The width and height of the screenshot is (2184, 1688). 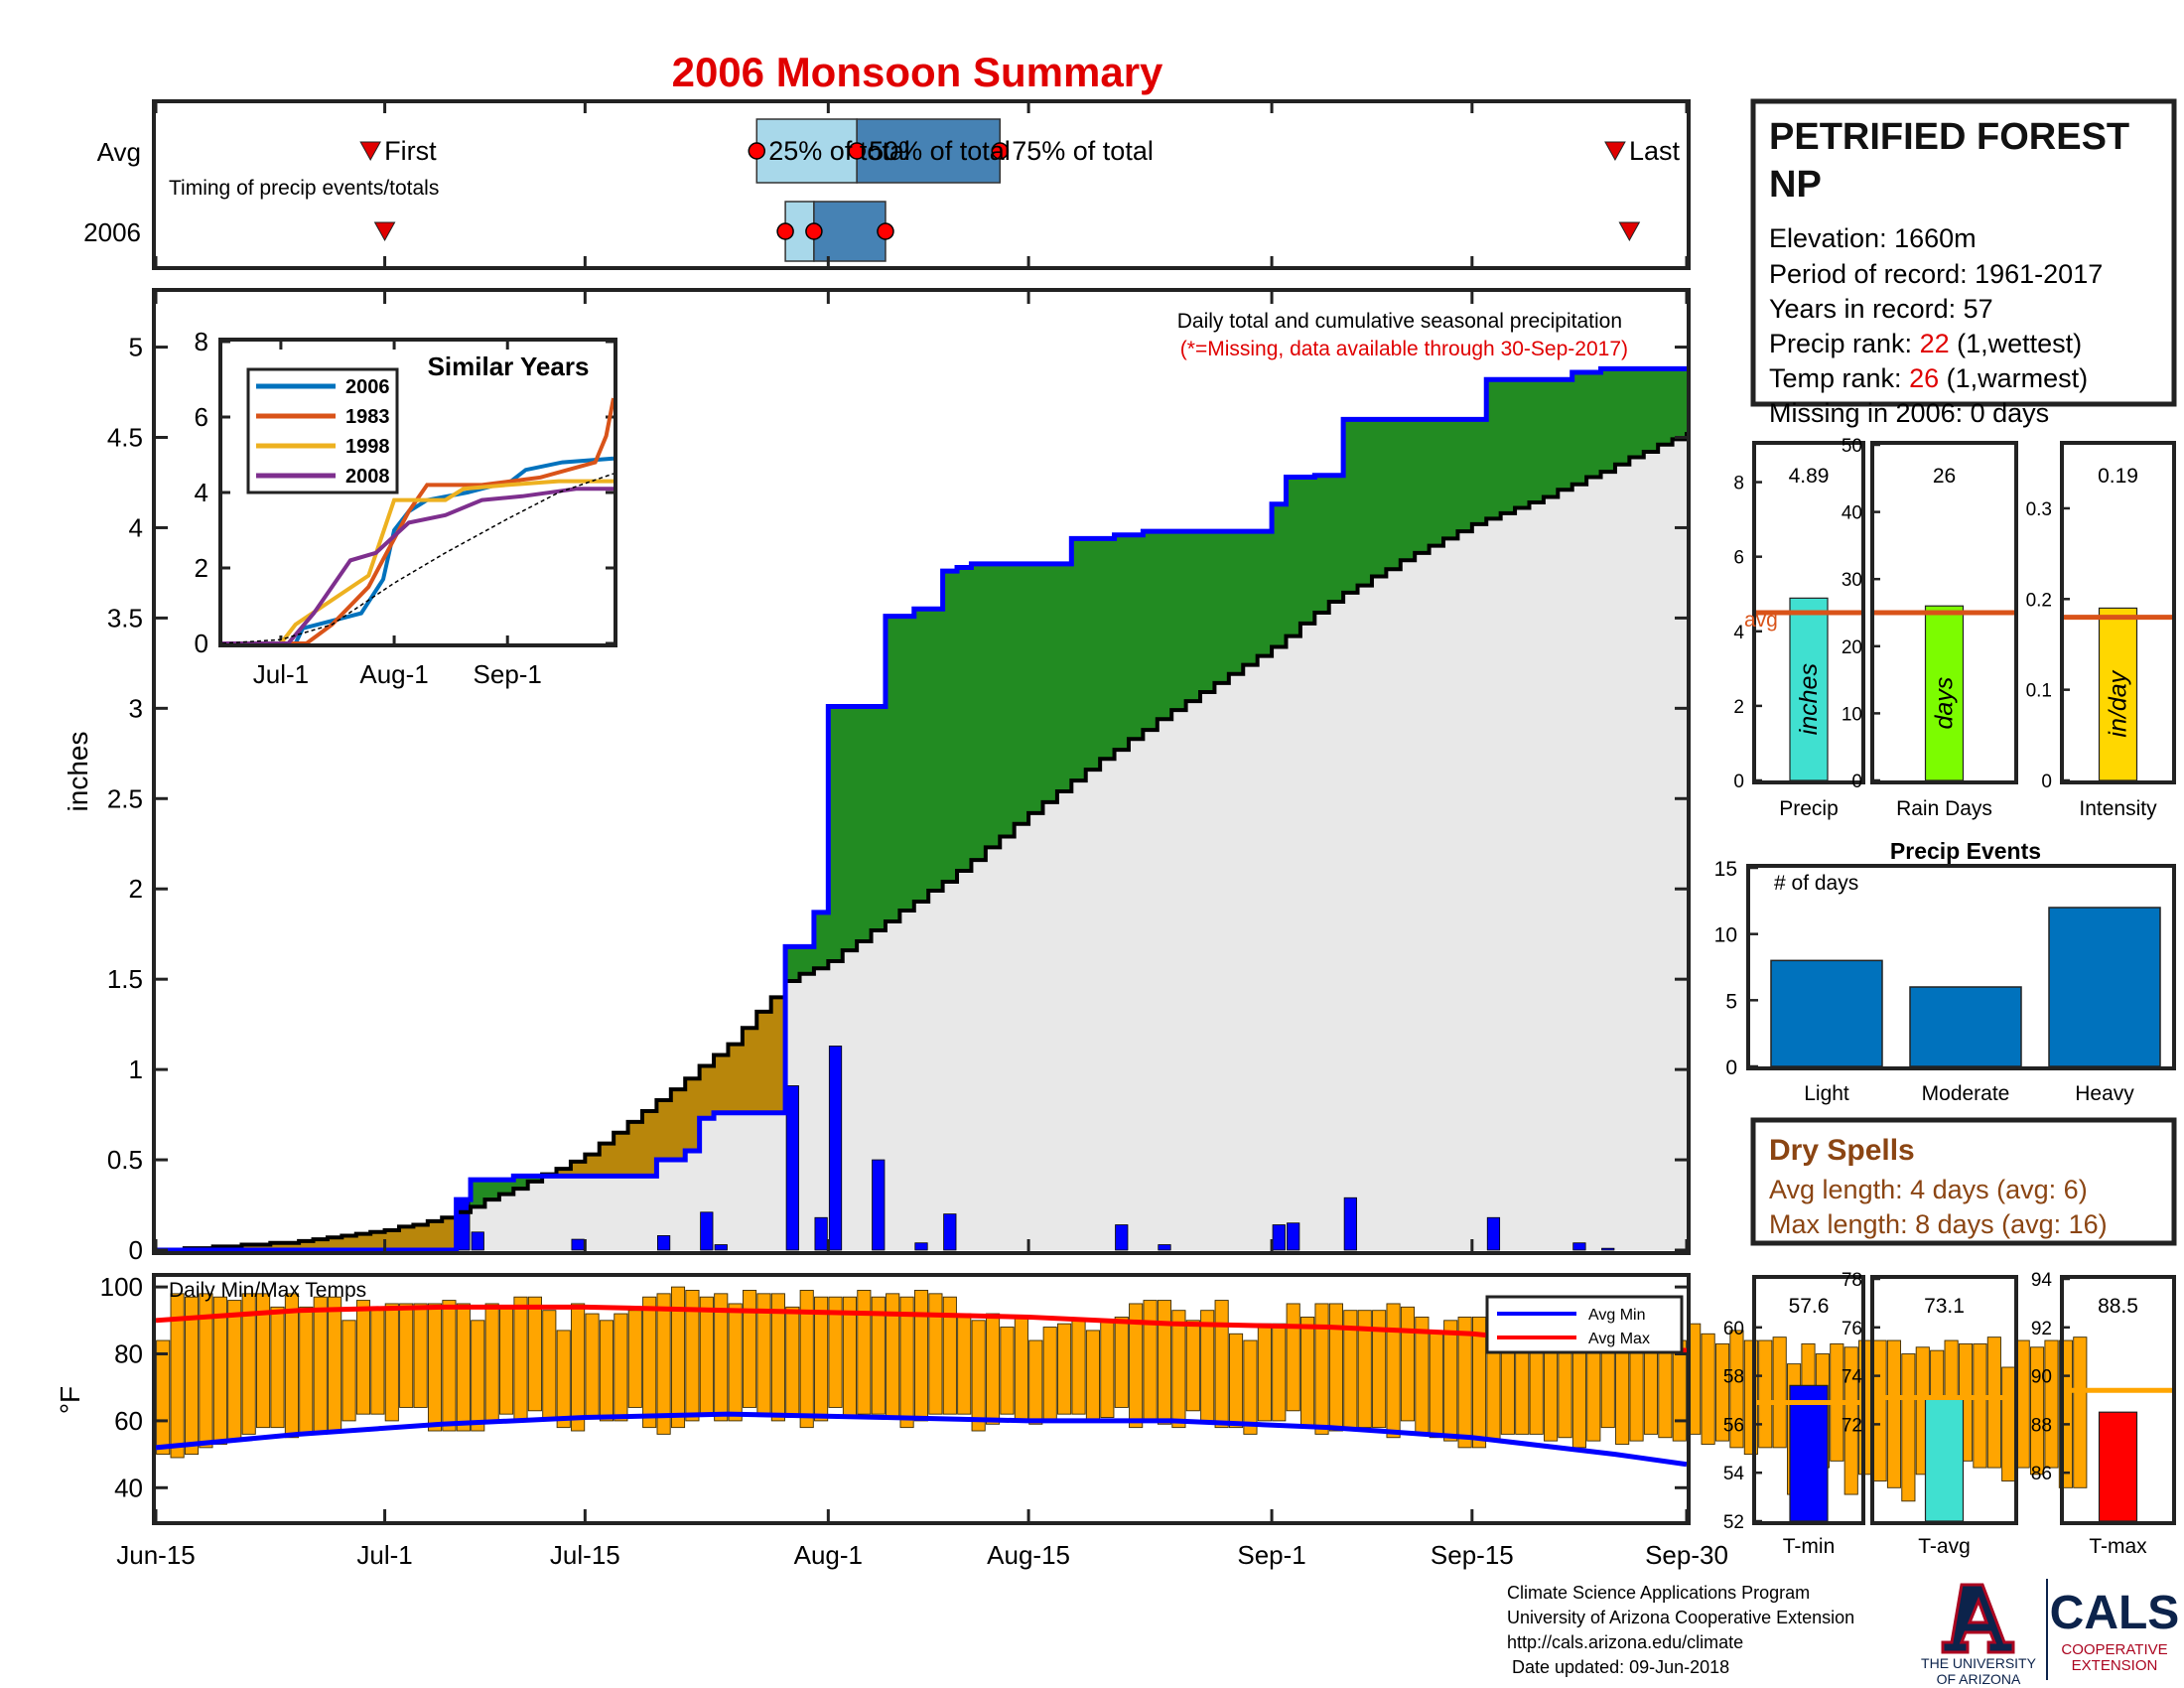 I want to click on main-ytick-label: 0.5, so click(x=125, y=1160).